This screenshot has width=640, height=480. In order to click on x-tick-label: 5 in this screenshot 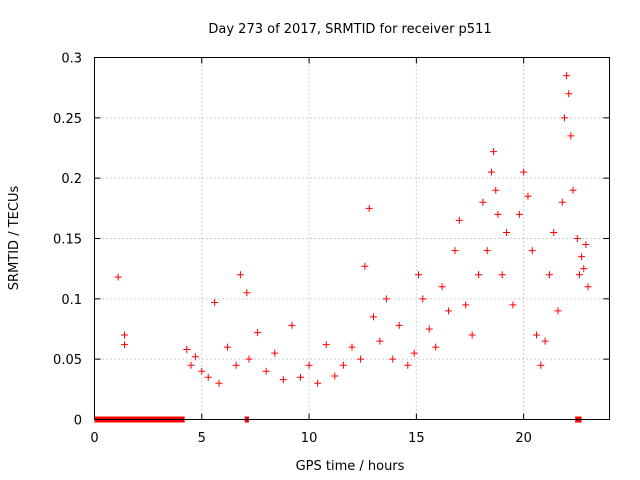, I will do `click(202, 438)`.